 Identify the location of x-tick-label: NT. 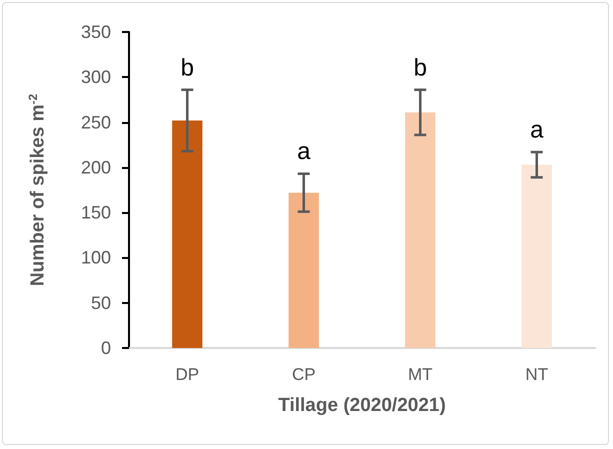
(536, 374).